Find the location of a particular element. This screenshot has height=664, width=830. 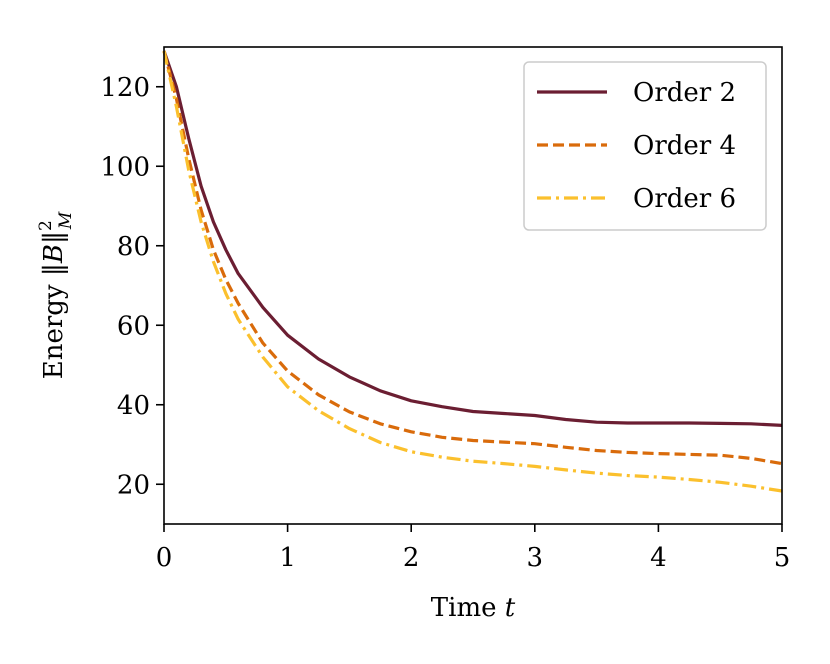

legend-label-1: Order 2 is located at coordinates (684, 93).